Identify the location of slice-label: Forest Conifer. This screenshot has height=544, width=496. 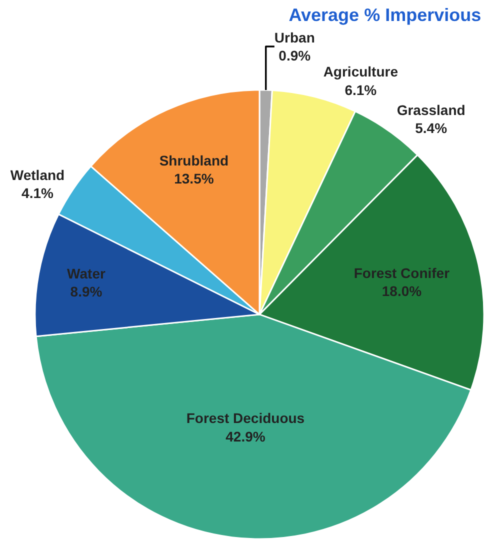
(402, 272).